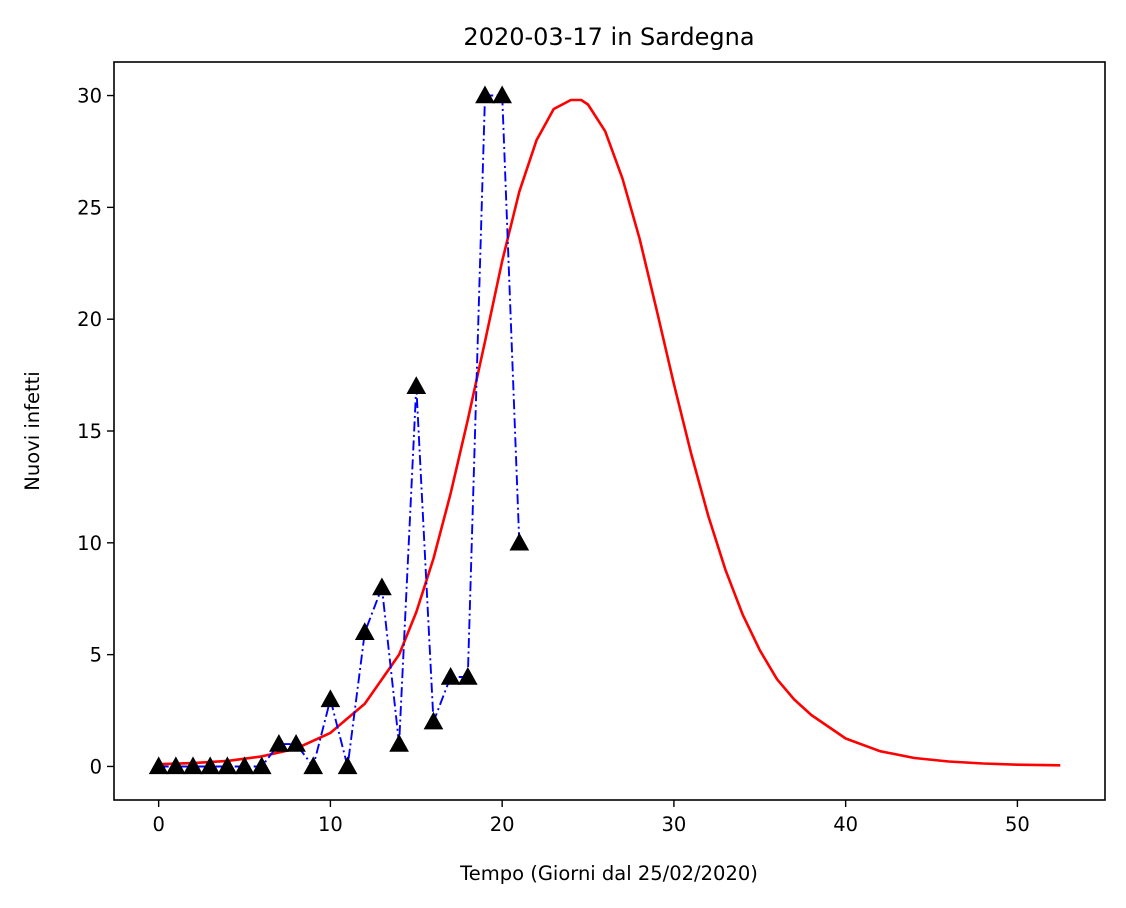 This screenshot has height=908, width=1126. I want to click on chart-title: 2020-03-17 in Sardegna, so click(608, 37).